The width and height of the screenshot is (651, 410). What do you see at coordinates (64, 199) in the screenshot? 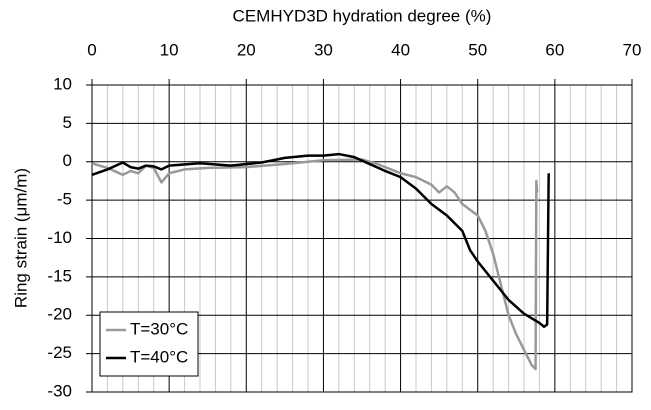
I see `y-tick-label: -5` at bounding box center [64, 199].